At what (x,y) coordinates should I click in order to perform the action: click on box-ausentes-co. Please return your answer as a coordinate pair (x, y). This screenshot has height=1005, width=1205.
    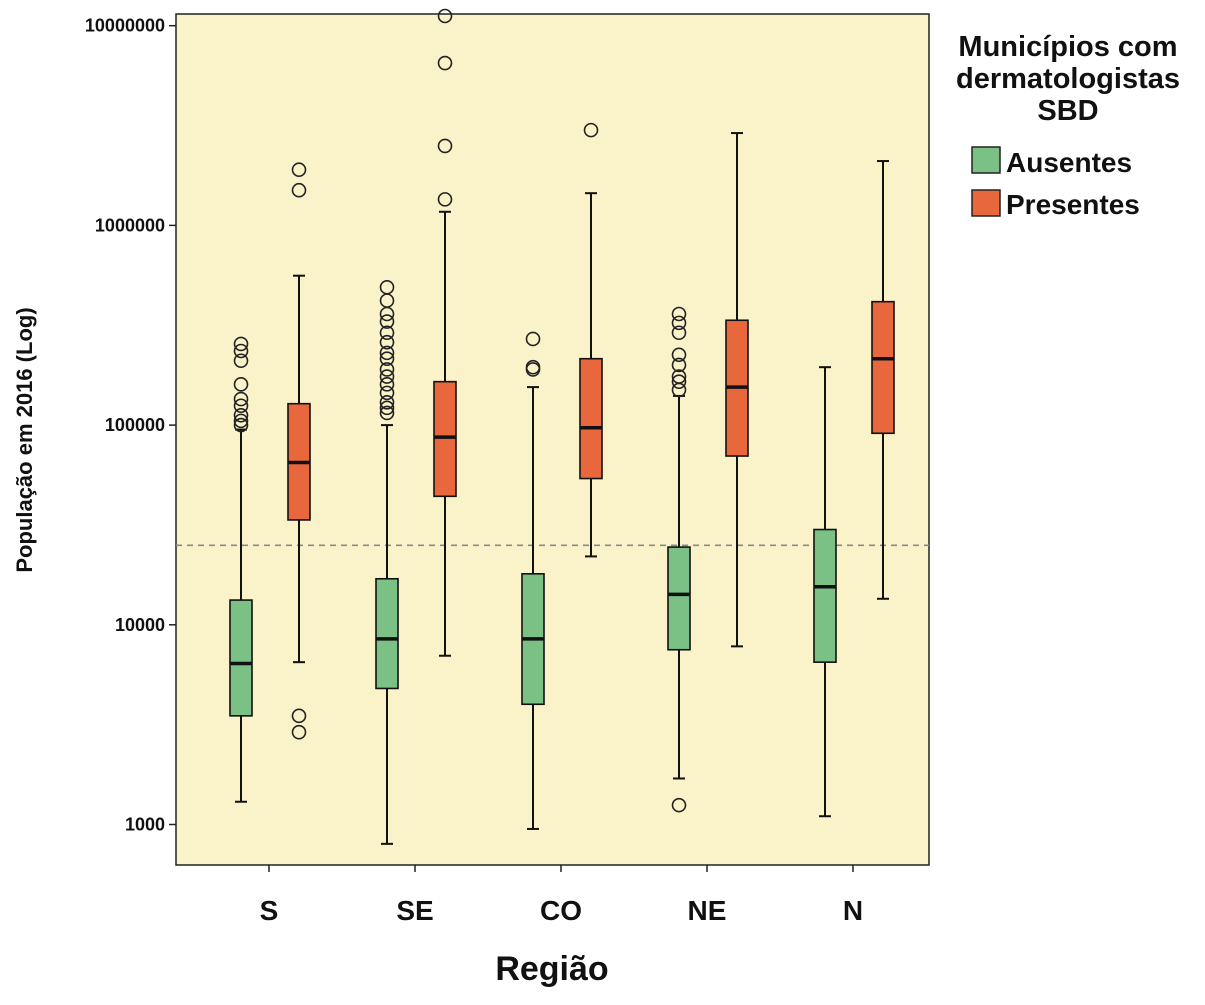
    Looking at the image, I should click on (533, 580).